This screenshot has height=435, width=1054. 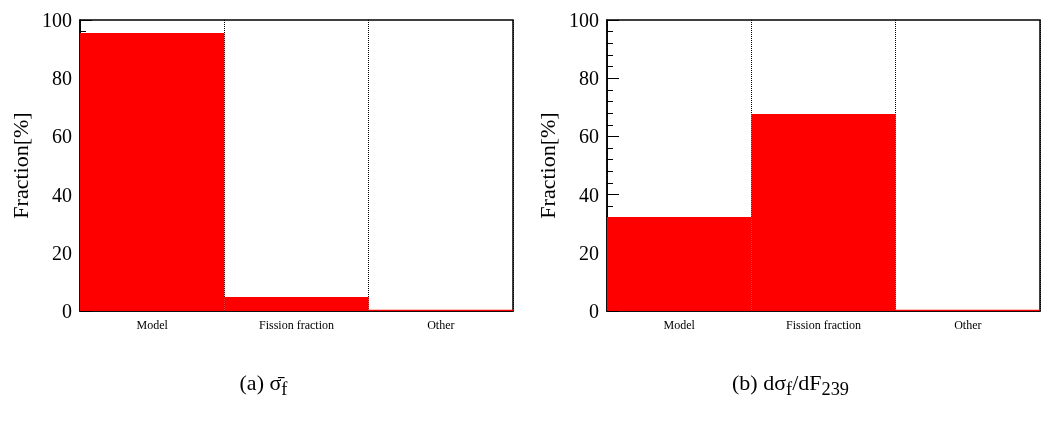 I want to click on text: (b) dσ$_{f}$/dF$_{239}$, so click(x=790, y=385).